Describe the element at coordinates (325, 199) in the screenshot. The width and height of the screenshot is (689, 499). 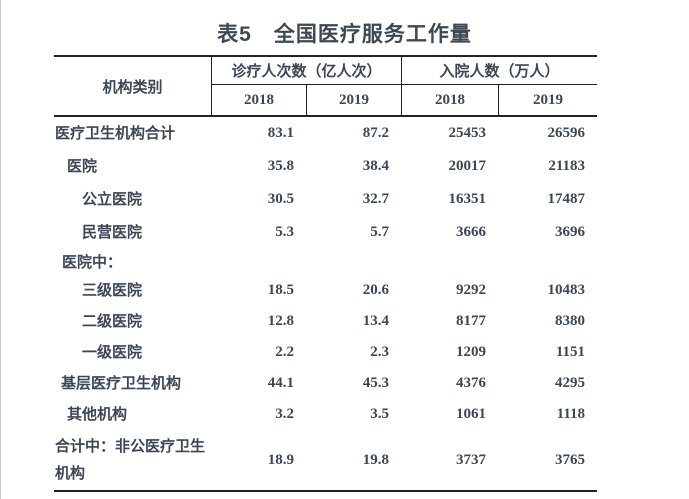
I see `table-row: 公立医院 30.5 32.7 16351 17487` at that location.